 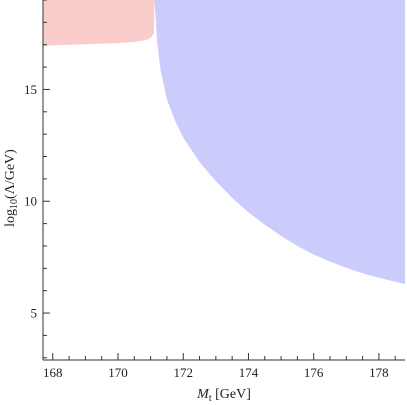 What do you see at coordinates (99, 23) in the screenshot?
I see `region-pink` at bounding box center [99, 23].